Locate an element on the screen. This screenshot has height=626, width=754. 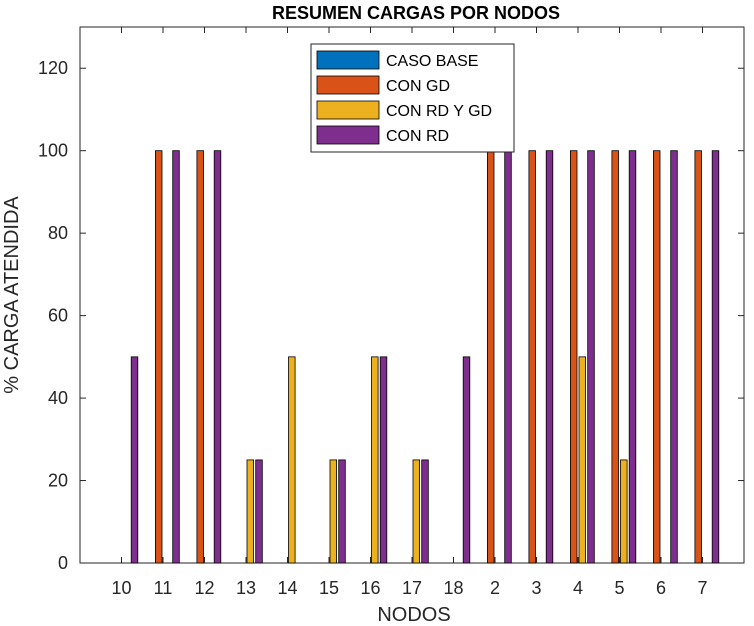
x-tick-label: 16 is located at coordinates (370, 588).